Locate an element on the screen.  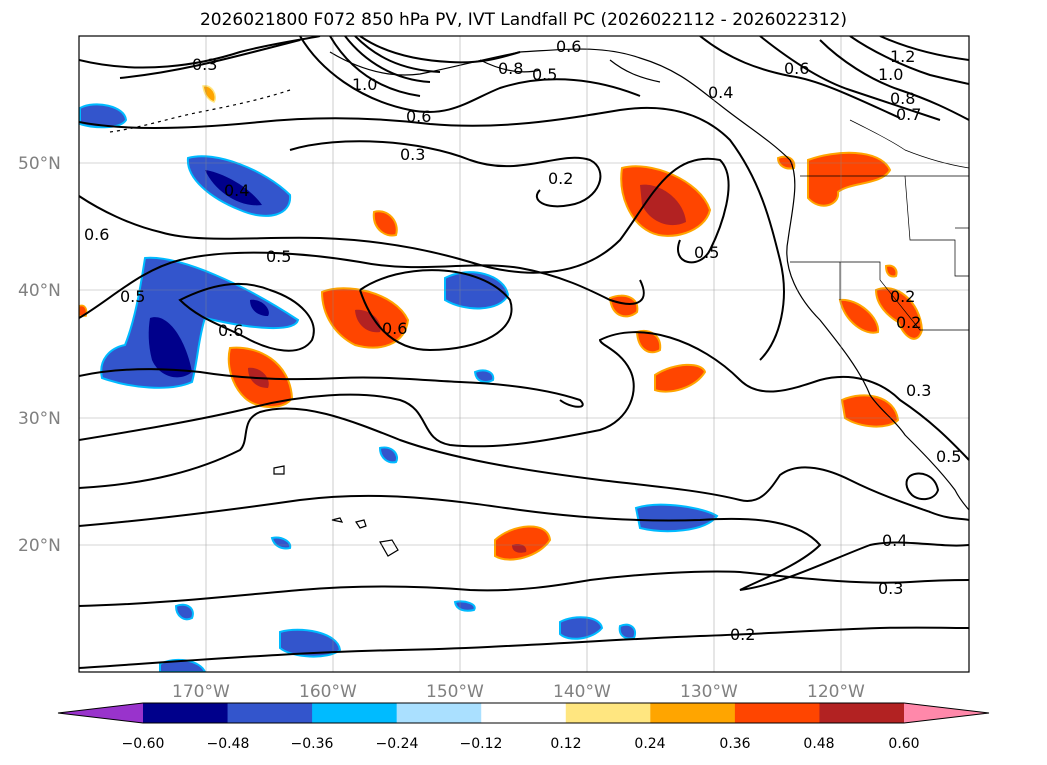
colorbar-right-extend is located at coordinates (946, 713).